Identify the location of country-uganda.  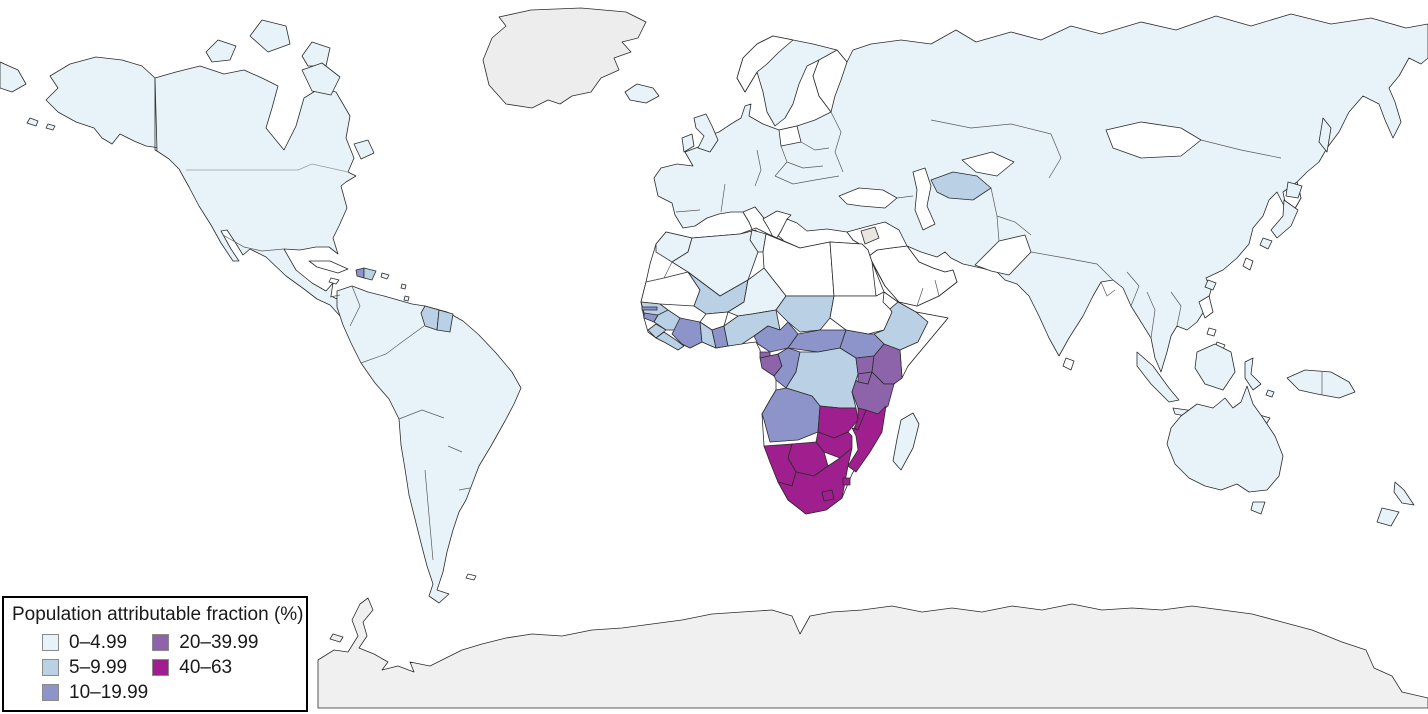
(865, 365).